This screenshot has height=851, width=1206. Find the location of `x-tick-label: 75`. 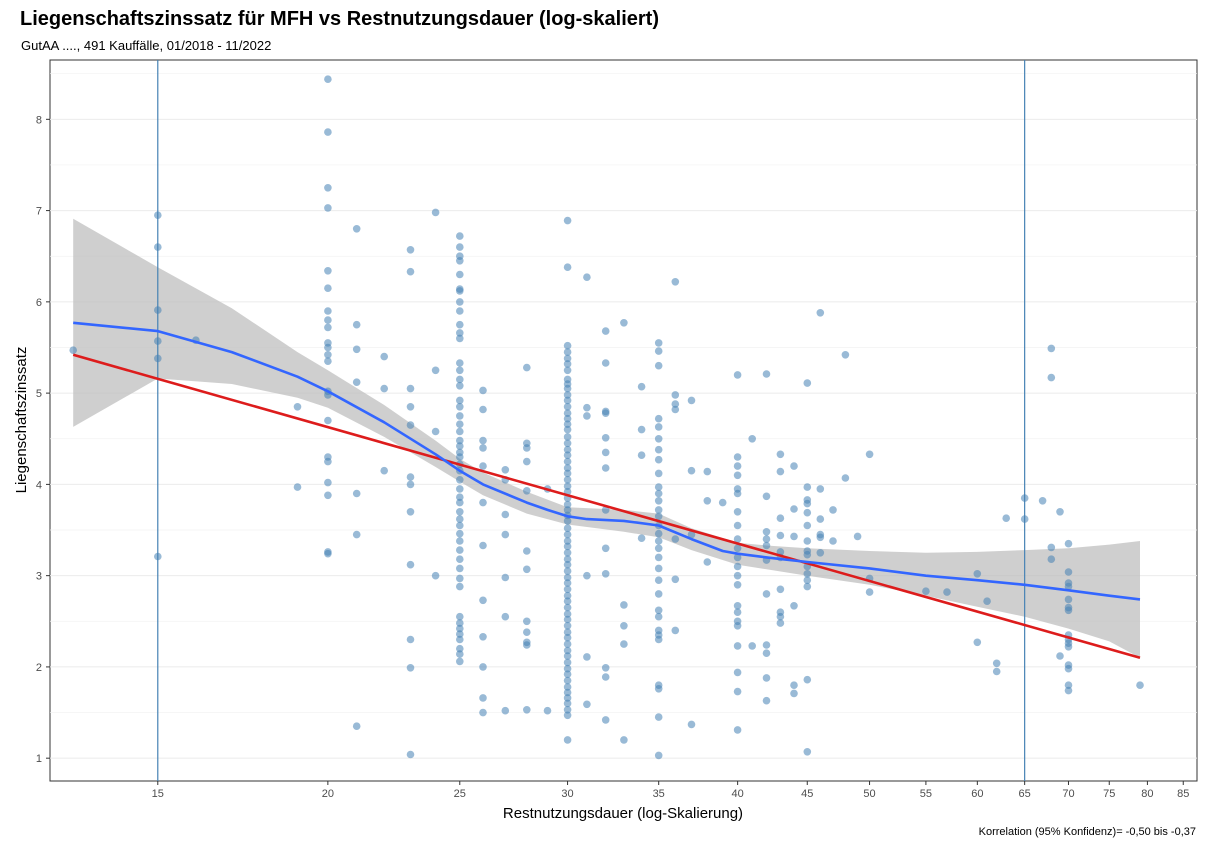

x-tick-label: 75 is located at coordinates (1109, 794).